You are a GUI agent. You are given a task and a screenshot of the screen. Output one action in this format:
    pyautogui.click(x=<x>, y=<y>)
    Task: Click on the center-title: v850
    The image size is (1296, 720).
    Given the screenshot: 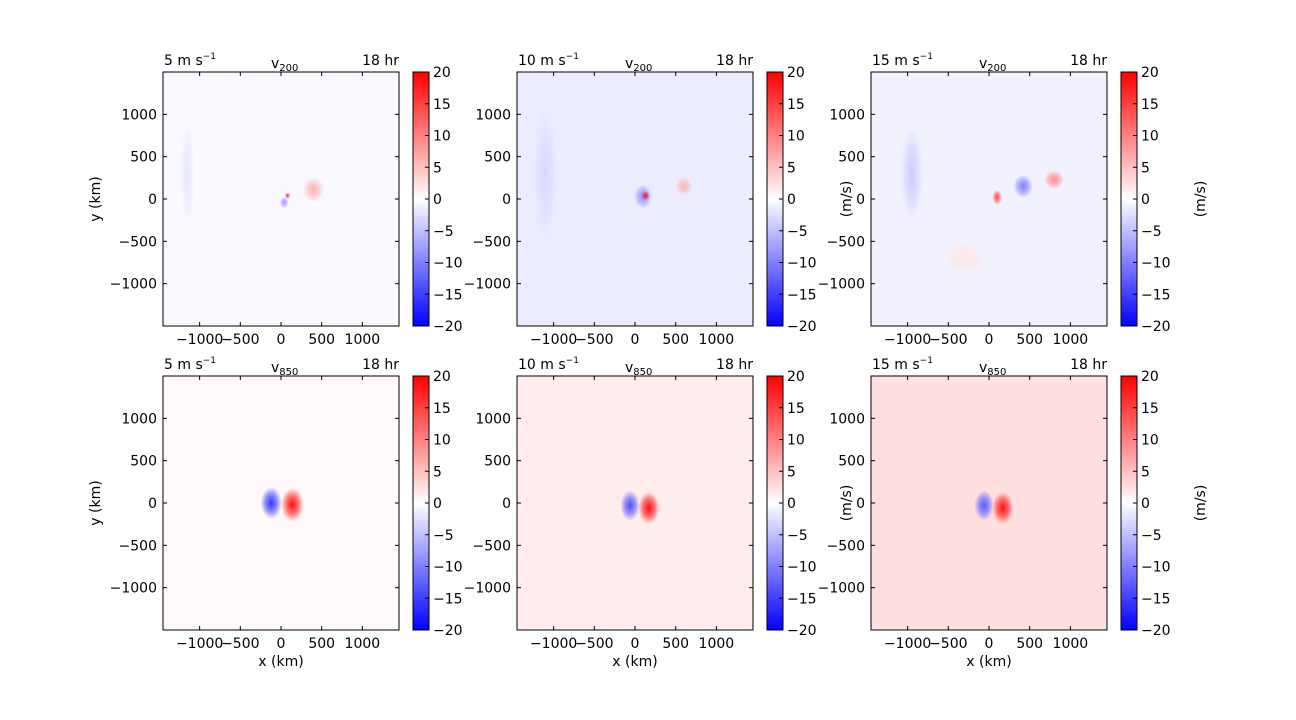 What is the action you would take?
    pyautogui.click(x=992, y=369)
    